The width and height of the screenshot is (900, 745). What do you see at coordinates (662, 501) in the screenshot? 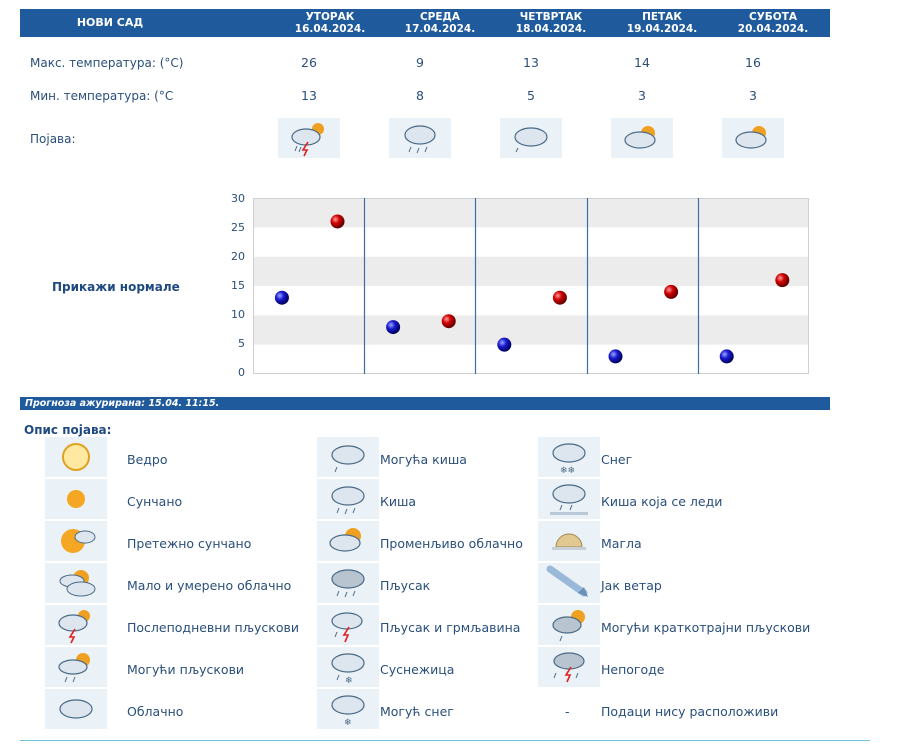
I see `legend-label: Киша која се леди` at bounding box center [662, 501].